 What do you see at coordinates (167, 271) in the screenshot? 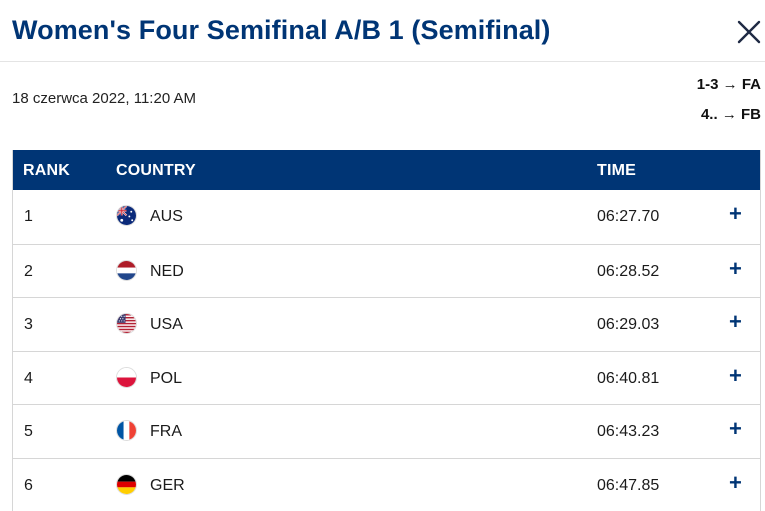
I see `country-code-cell: NED` at bounding box center [167, 271].